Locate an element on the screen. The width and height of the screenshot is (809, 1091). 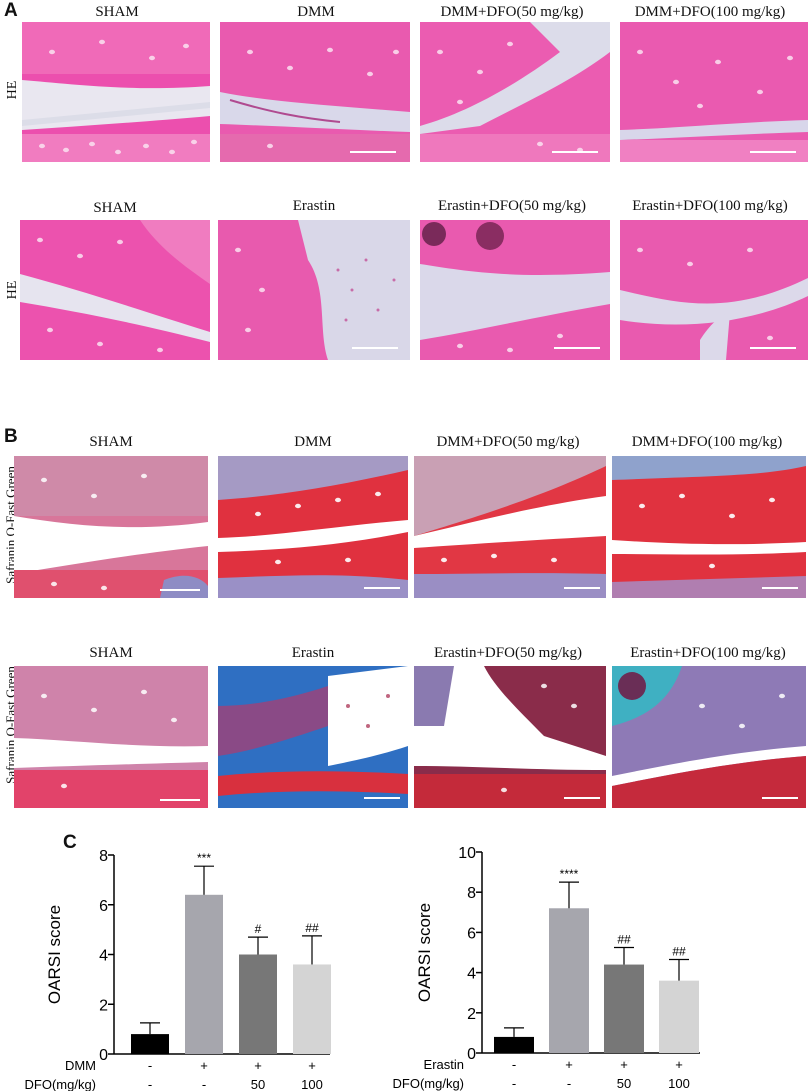
col-label-a2-erastin: Erastin is located at coordinates (314, 206).